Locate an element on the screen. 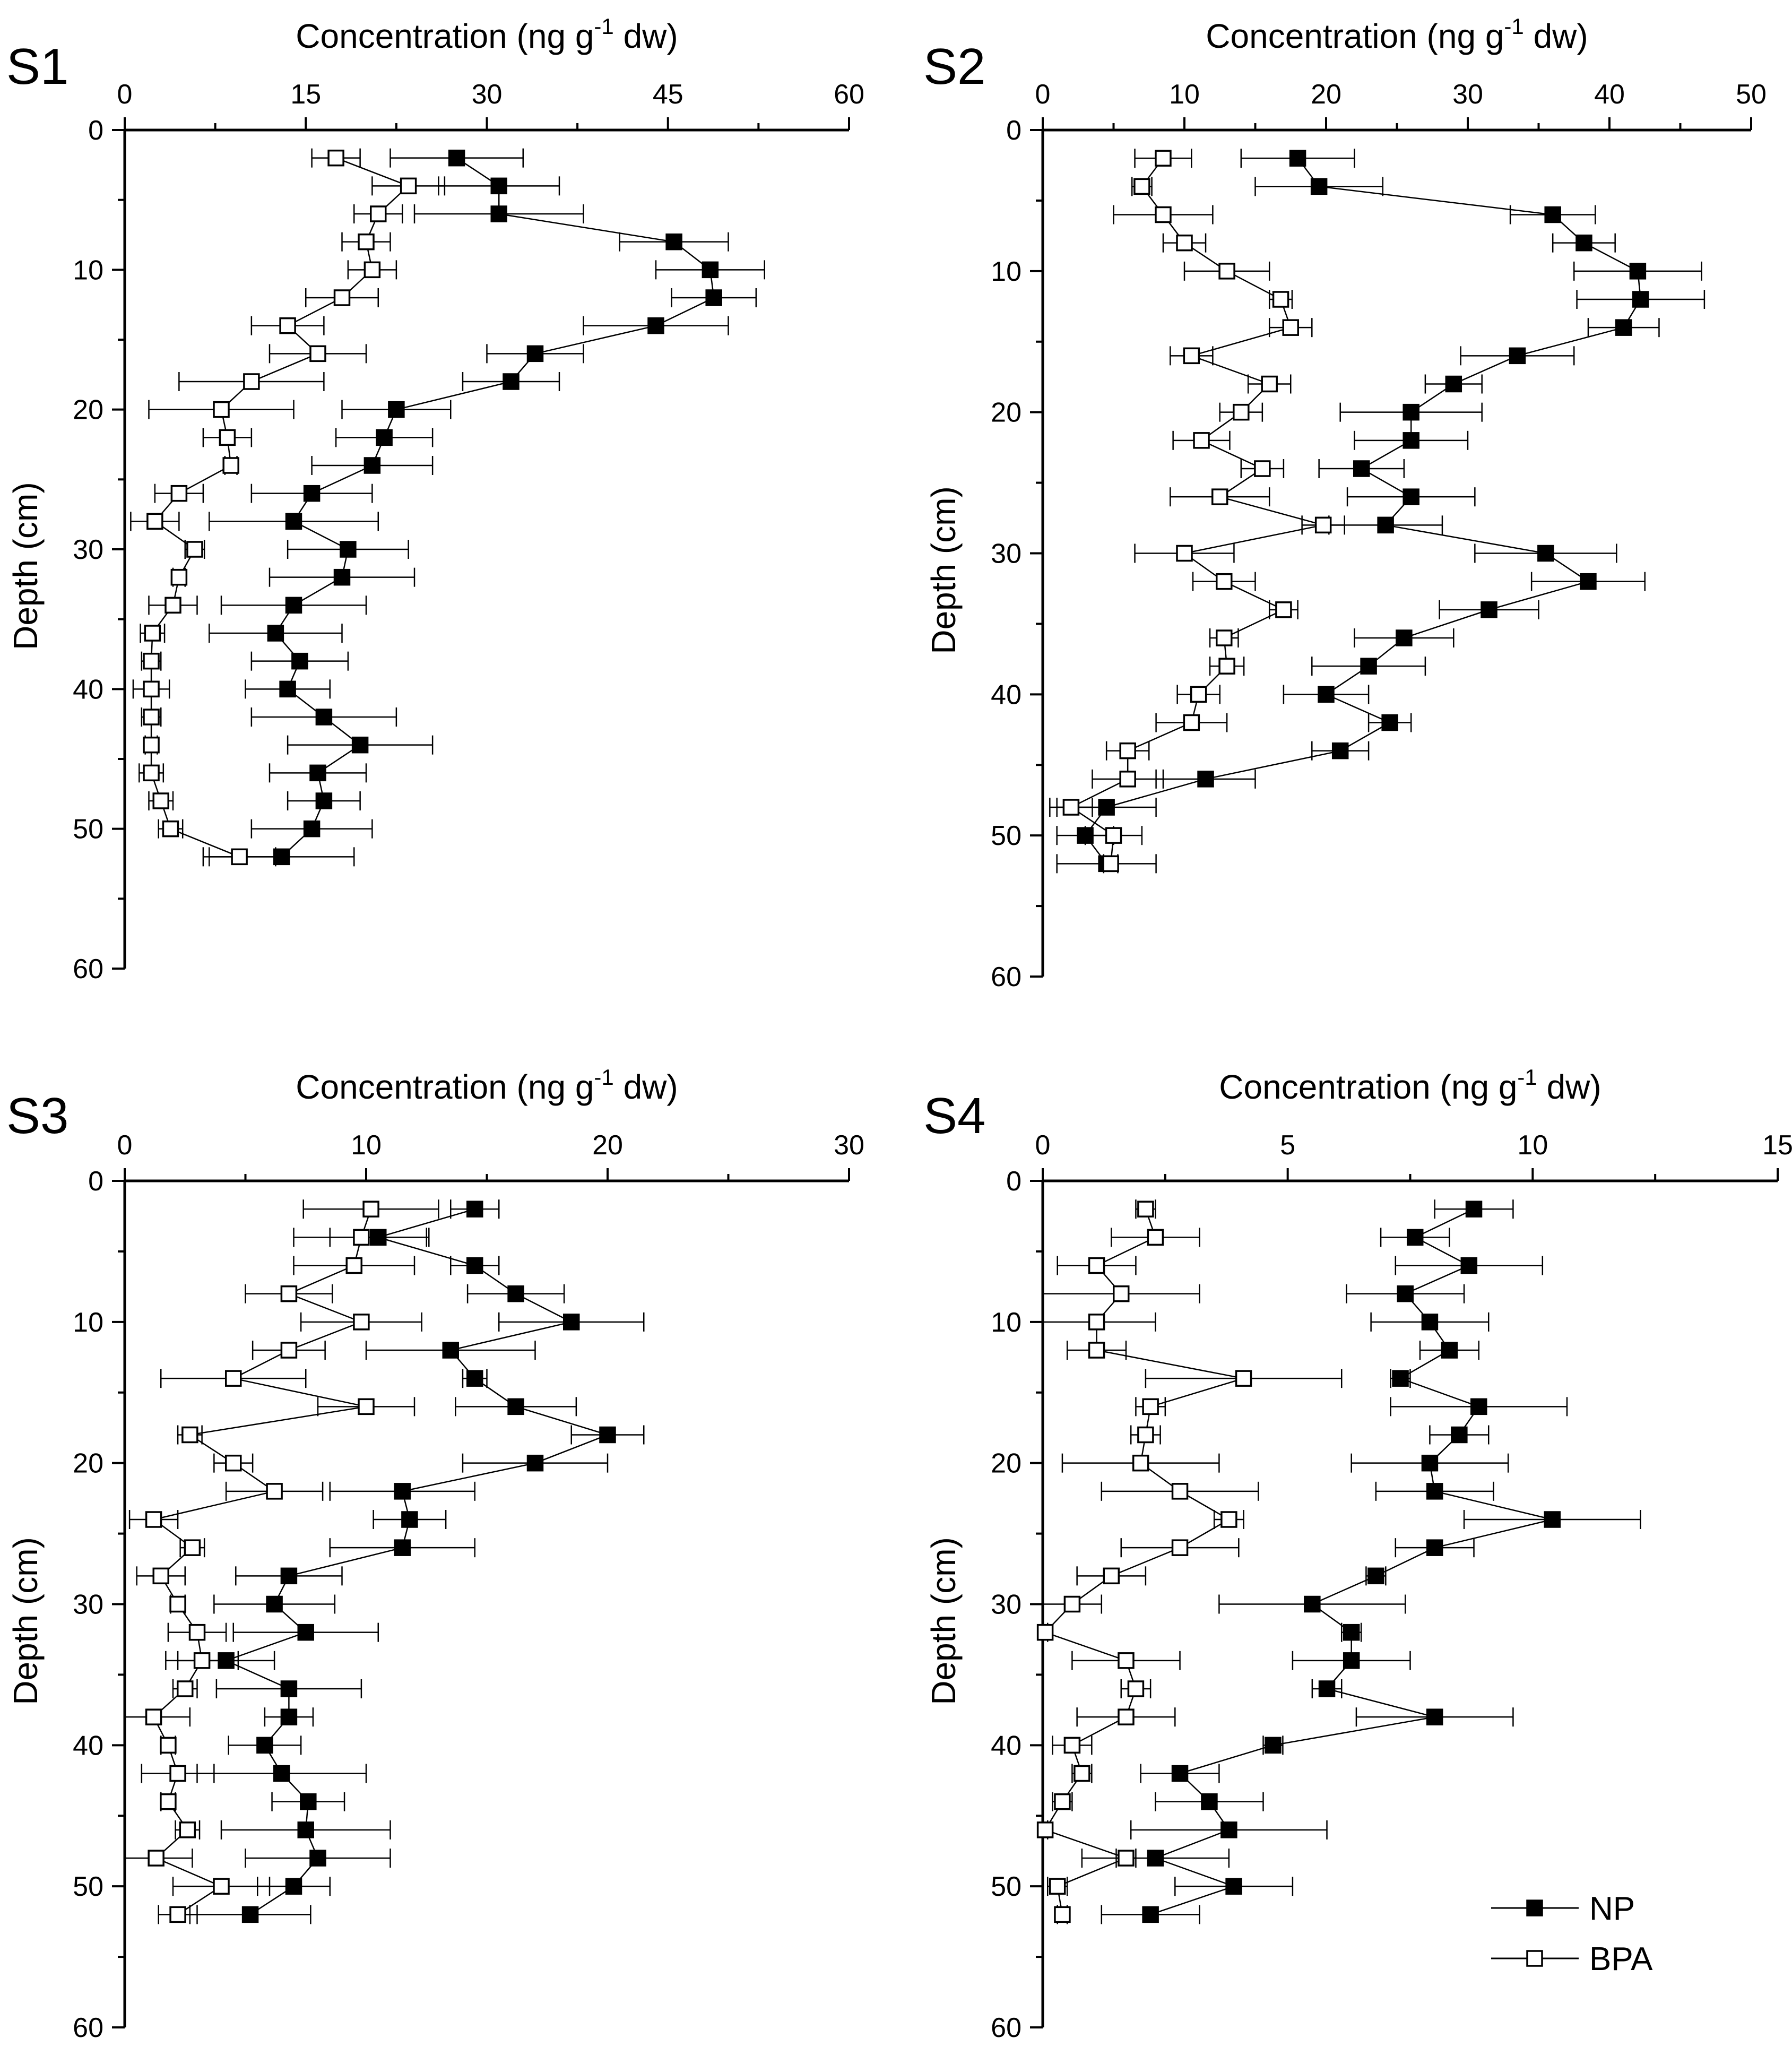 This screenshot has height=2055, width=1792. series-bpa is located at coordinates (1197, 512).